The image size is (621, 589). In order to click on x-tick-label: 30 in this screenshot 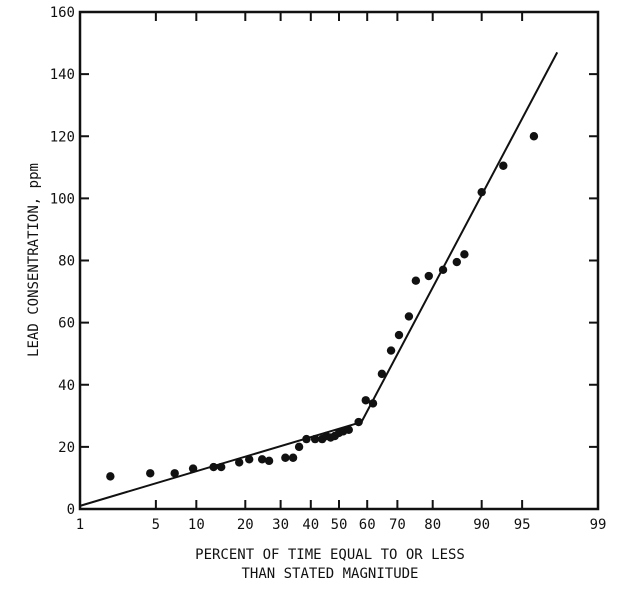, I will do `click(280, 525)`.